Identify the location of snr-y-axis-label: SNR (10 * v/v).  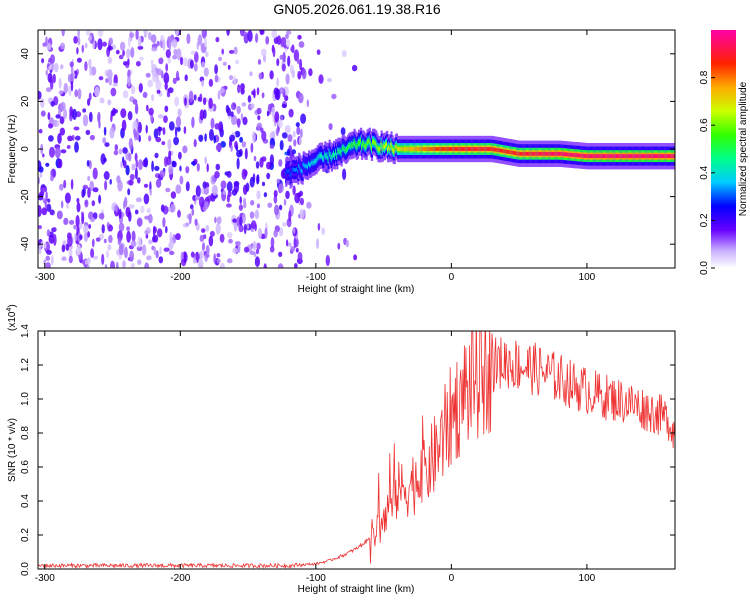
(12, 450).